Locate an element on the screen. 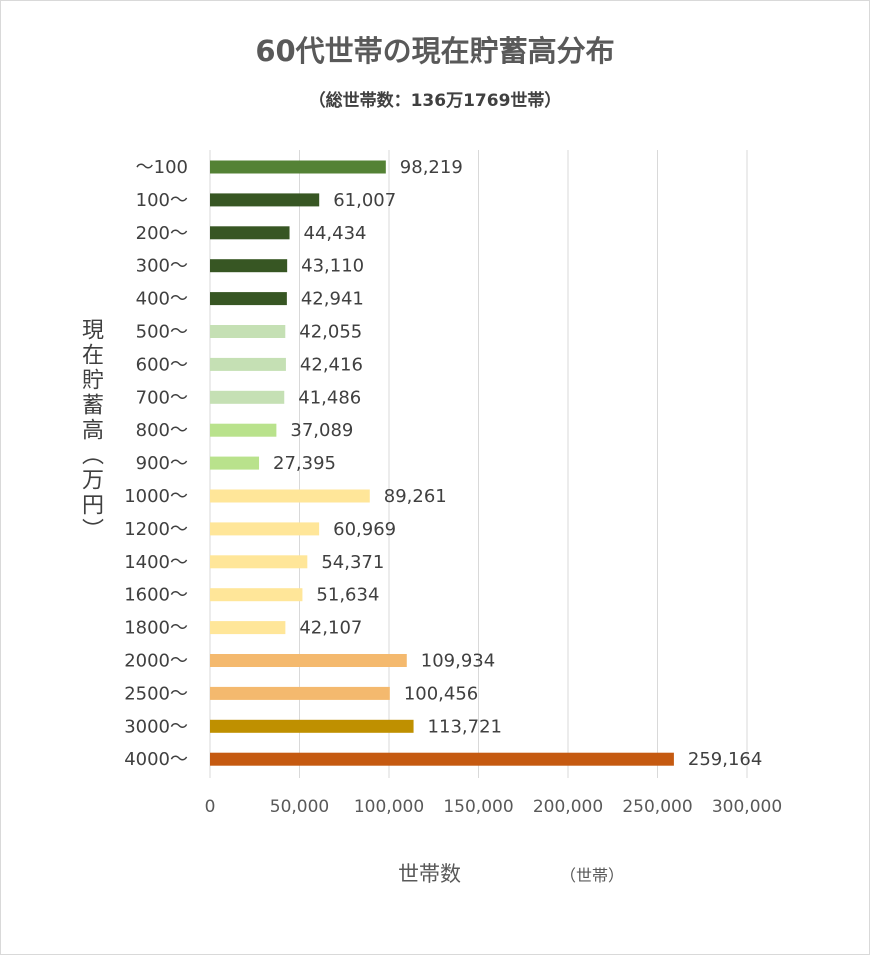 This screenshot has height=955, width=870. data-label: 61,007 is located at coordinates (364, 200).